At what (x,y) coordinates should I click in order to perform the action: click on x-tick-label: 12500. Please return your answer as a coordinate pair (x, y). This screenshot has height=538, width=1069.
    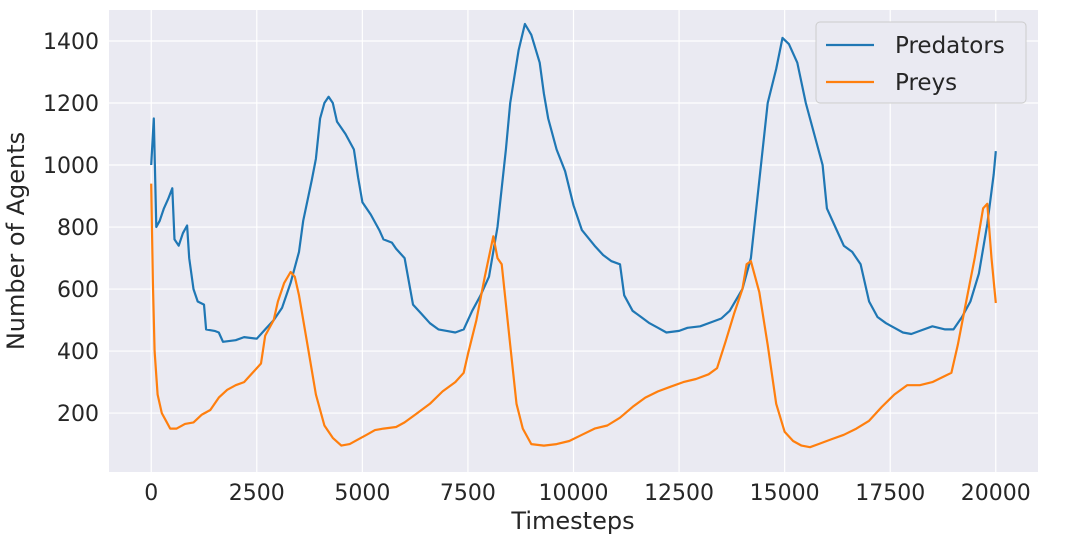
    Looking at the image, I should click on (679, 493).